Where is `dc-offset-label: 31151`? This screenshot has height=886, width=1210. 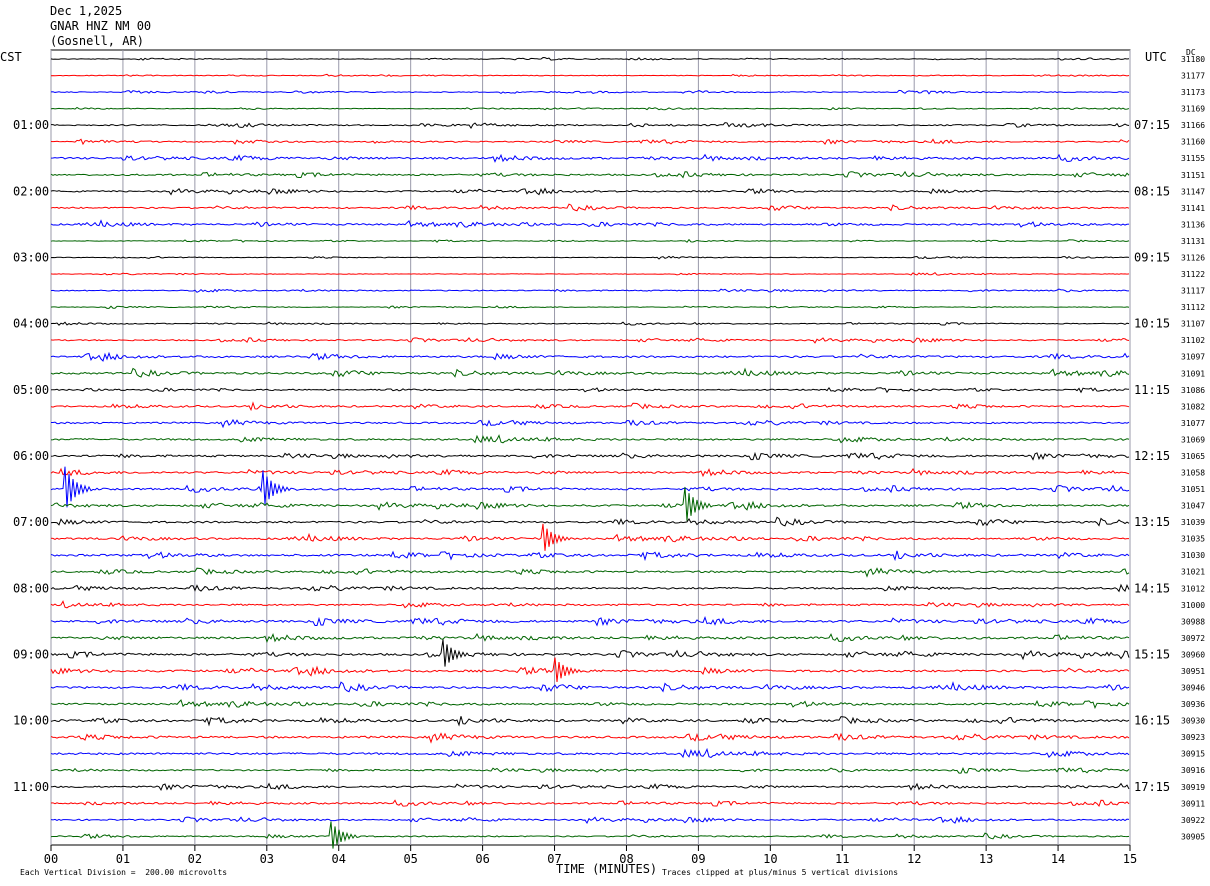 dc-offset-label: 31151 is located at coordinates (1193, 175).